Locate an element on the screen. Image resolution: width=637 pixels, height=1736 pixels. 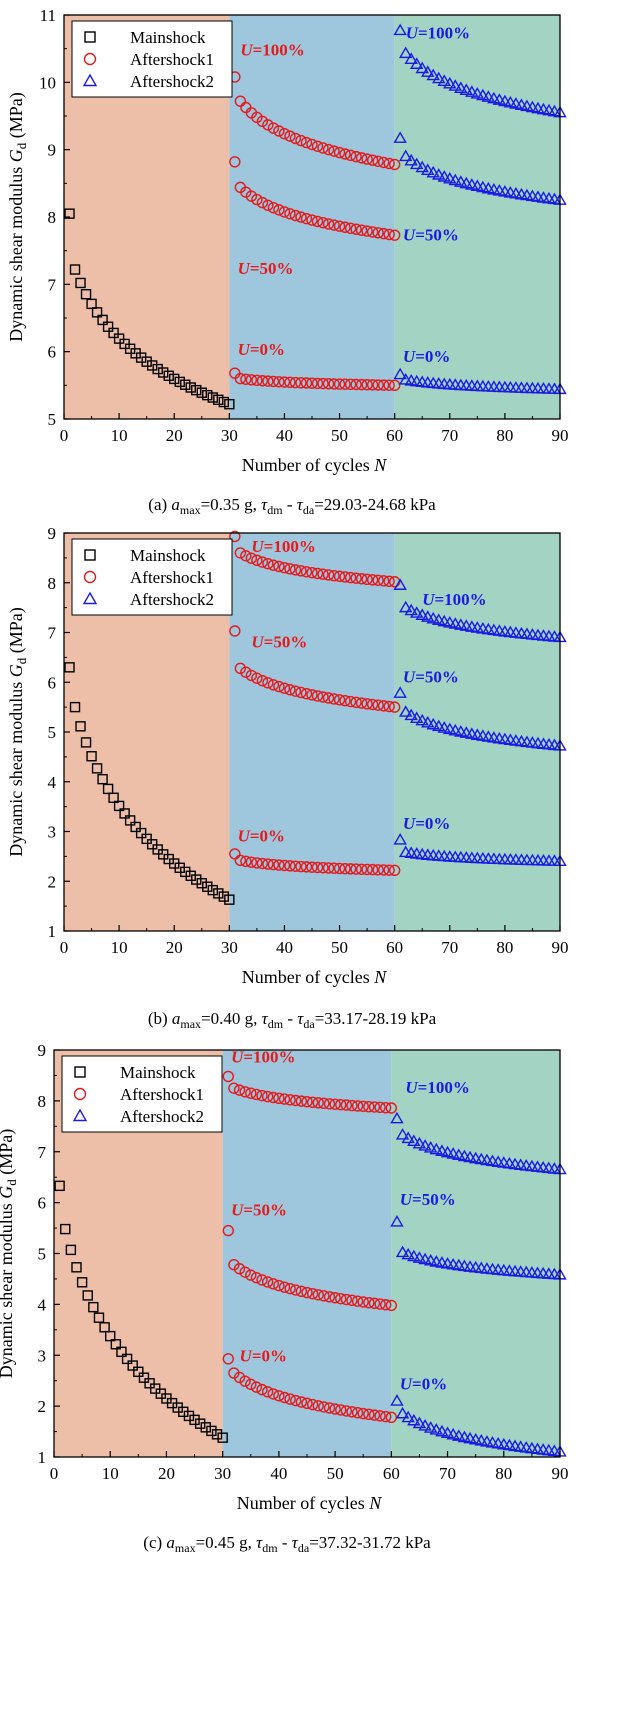
aftershock2-region is located at coordinates (477, 217).